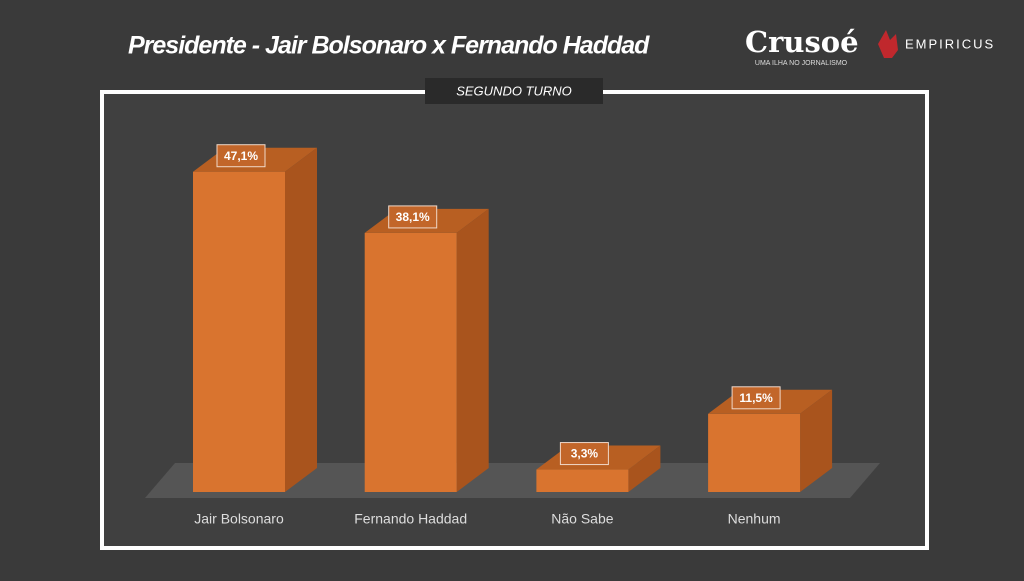 Image resolution: width=1024 pixels, height=581 pixels. I want to click on value-label: 47,1%, so click(241, 156).